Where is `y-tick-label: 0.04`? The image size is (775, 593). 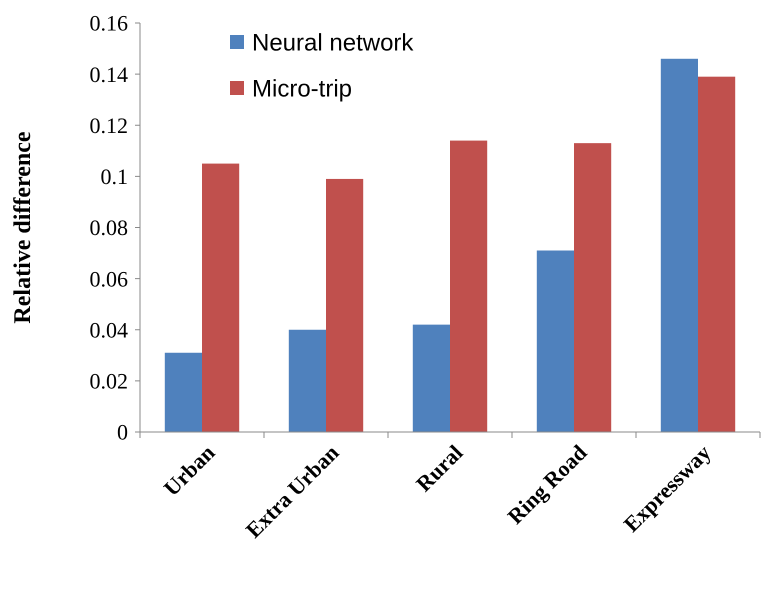 y-tick-label: 0.04 is located at coordinates (109, 329).